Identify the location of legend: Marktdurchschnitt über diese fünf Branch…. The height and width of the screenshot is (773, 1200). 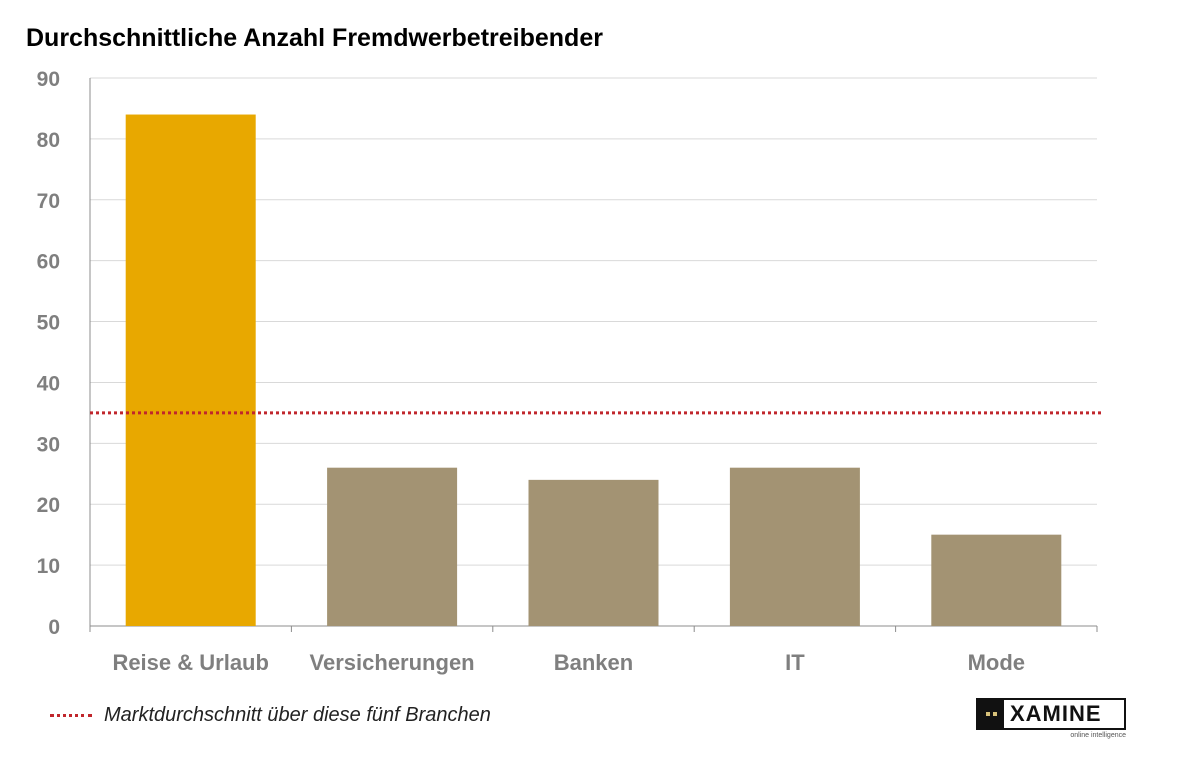
(270, 715).